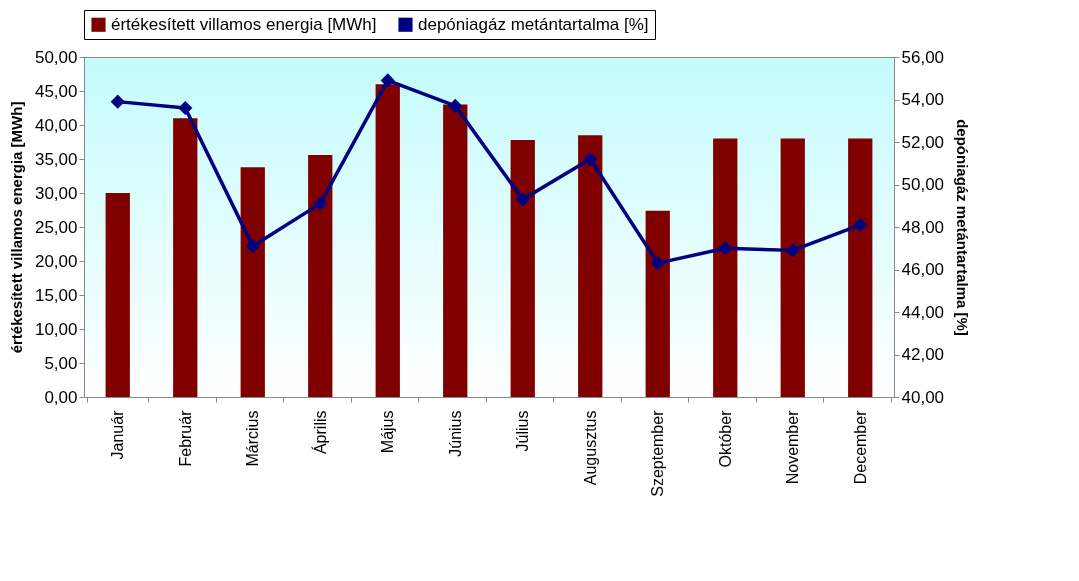  I want to click on x-tick-label: Január, so click(118, 434).